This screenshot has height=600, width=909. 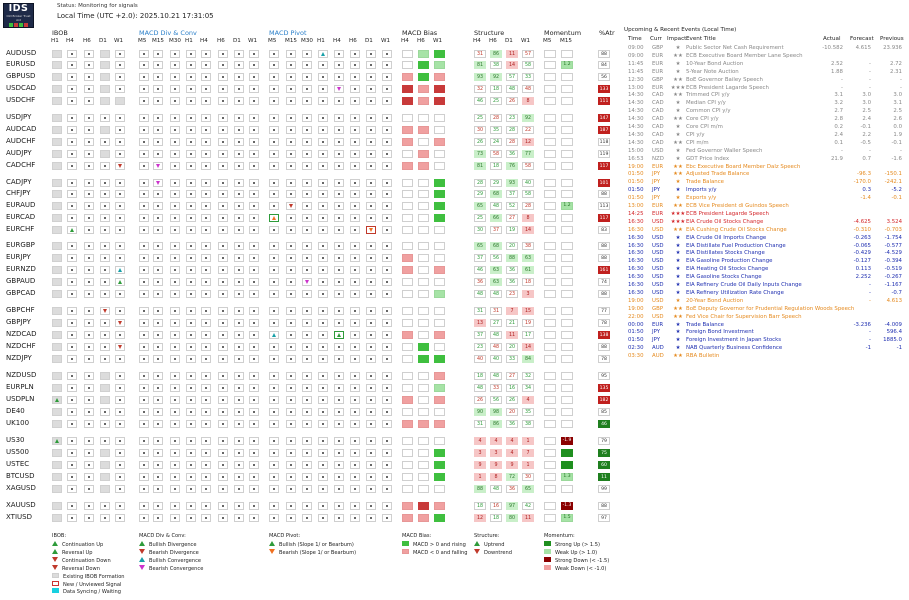 What do you see at coordinates (21, 488) in the screenshot?
I see `symbol-xagusd: XAGUSD` at bounding box center [21, 488].